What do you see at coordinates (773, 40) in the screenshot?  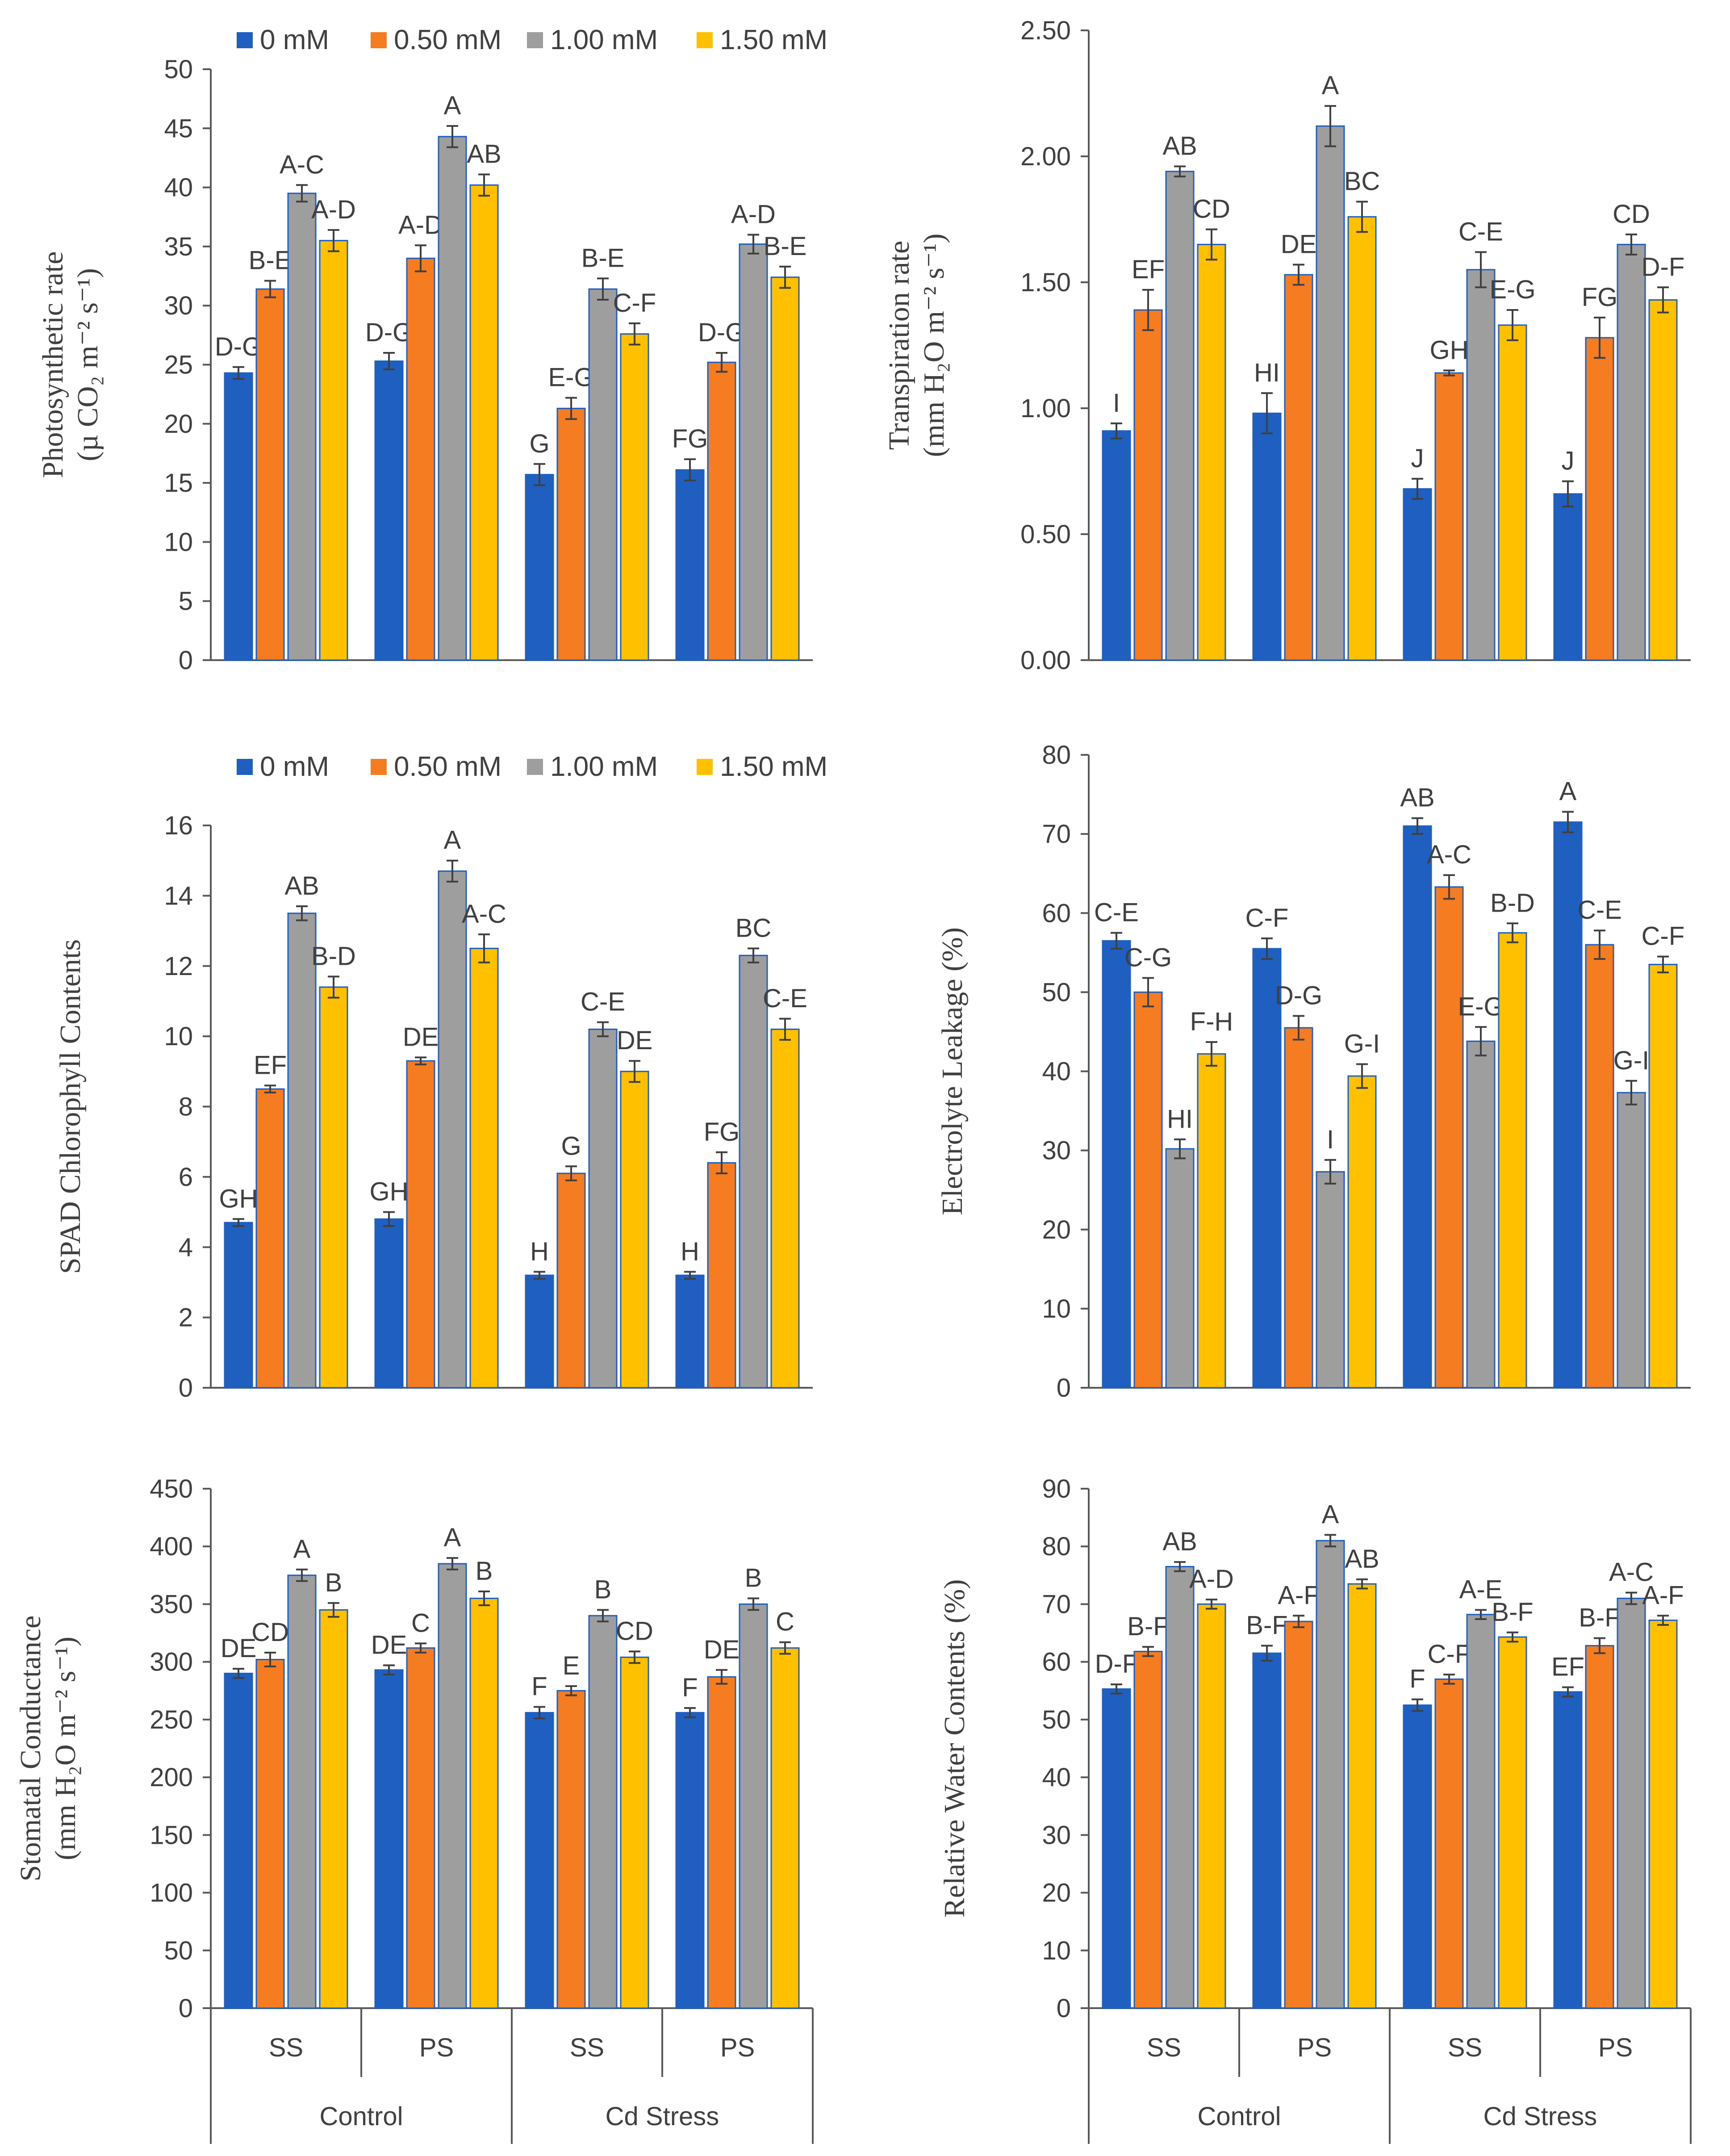 I see `legend-label: 1.50 mM` at bounding box center [773, 40].